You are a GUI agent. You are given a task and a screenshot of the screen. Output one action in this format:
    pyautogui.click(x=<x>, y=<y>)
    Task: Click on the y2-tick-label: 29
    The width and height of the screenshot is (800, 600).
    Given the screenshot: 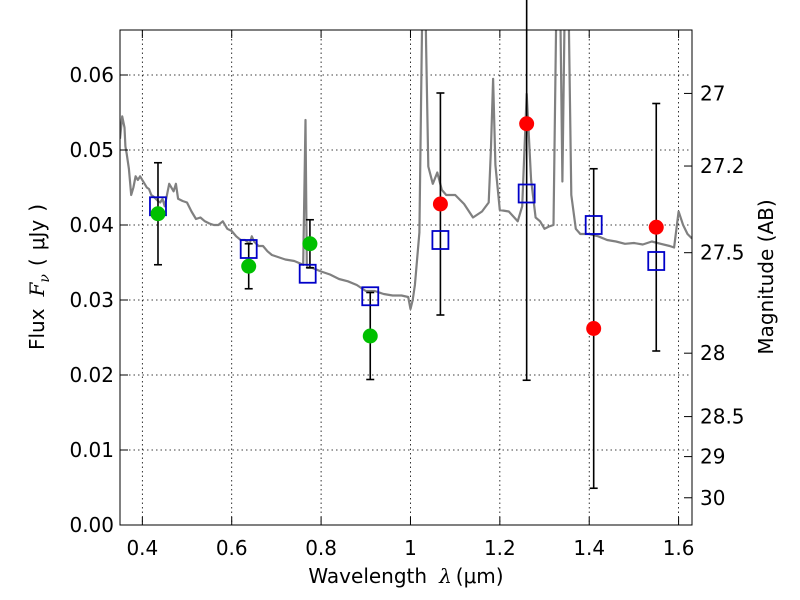 What is the action you would take?
    pyautogui.click(x=712, y=457)
    